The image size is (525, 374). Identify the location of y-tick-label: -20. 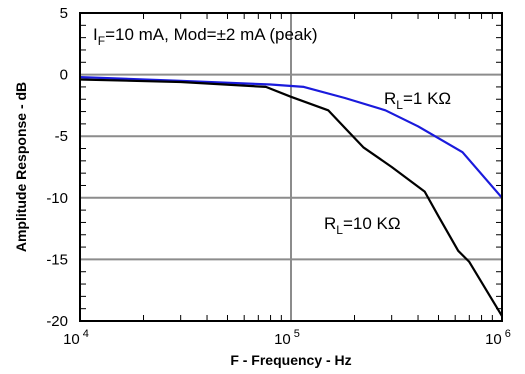
(57, 321).